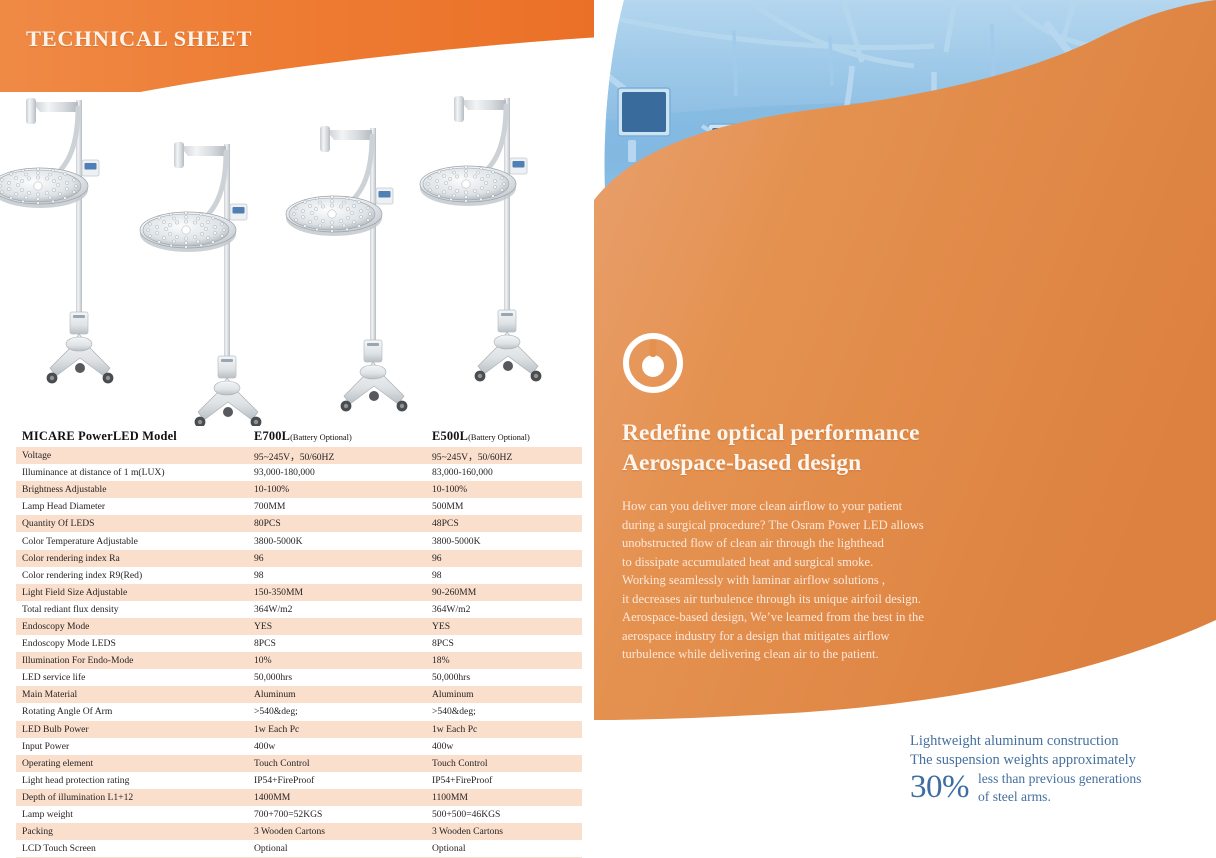 This screenshot has width=1216, height=858. I want to click on table-row: Endoscopy Mode YES YES, so click(299, 626).